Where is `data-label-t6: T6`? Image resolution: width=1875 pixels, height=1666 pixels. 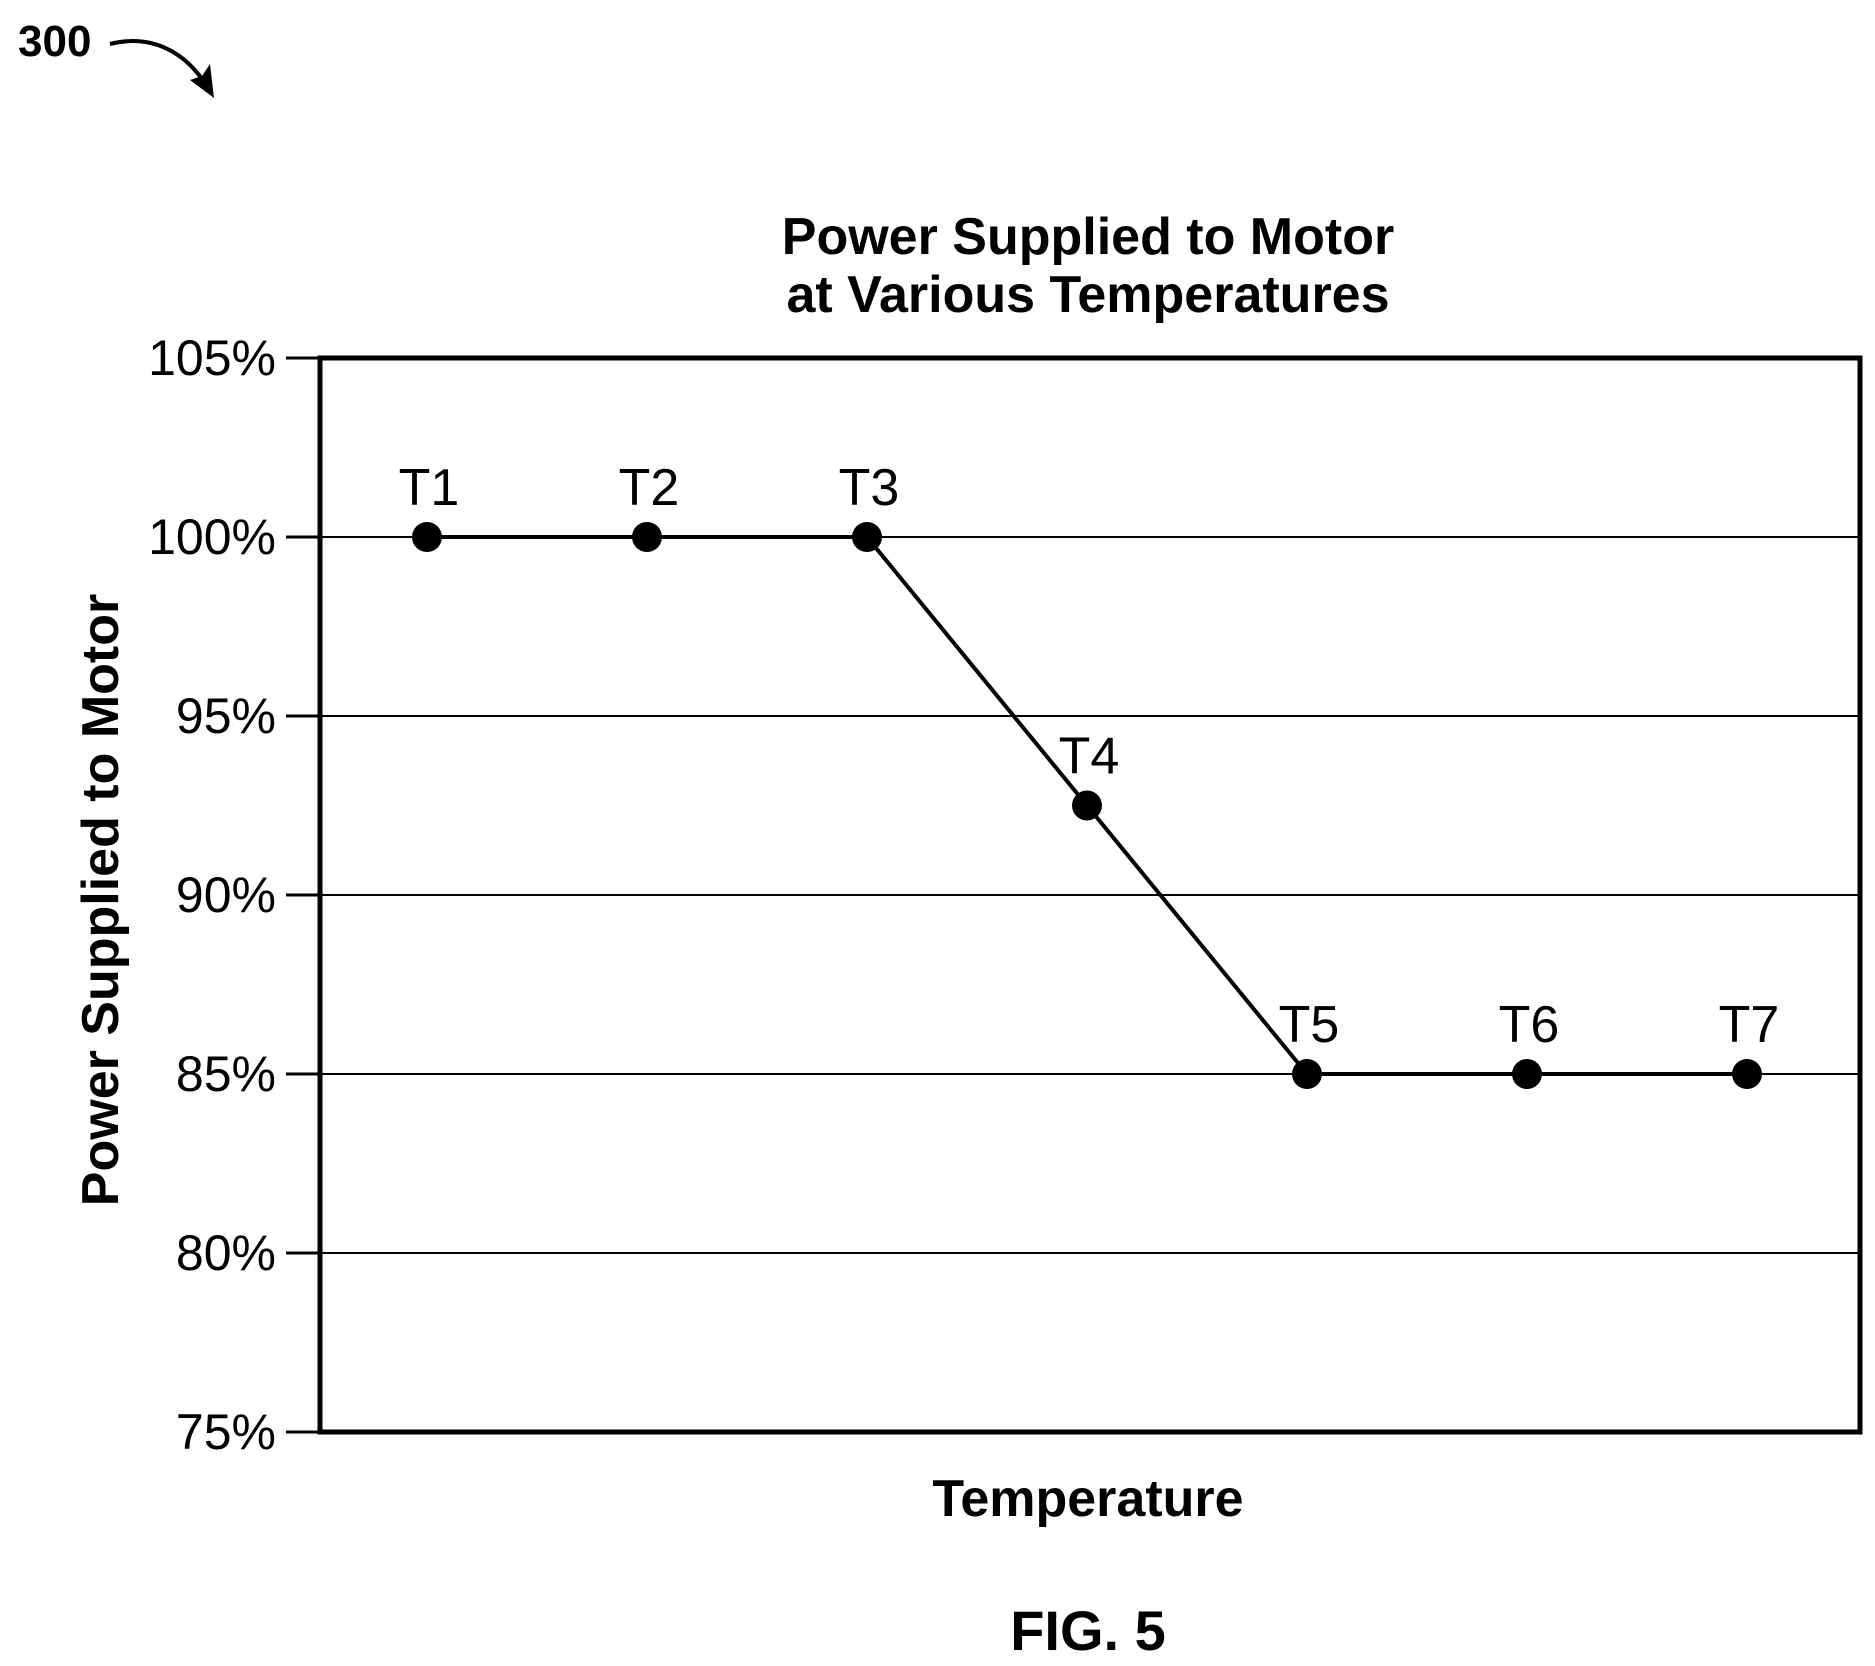 data-label-t6: T6 is located at coordinates (1529, 1025).